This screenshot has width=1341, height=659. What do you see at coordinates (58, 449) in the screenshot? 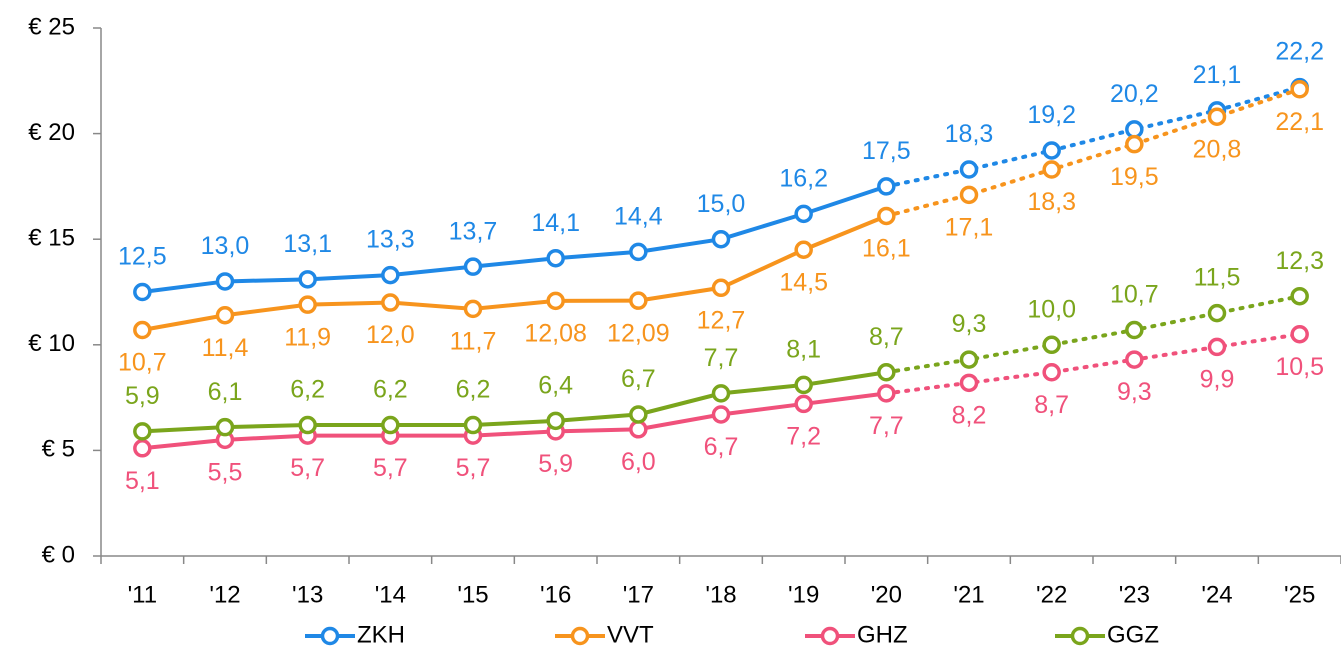
I see `y-tick-label: € 5` at bounding box center [58, 449].